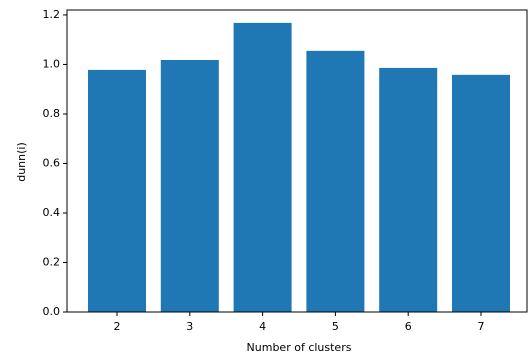 Image resolution: width=529 pixels, height=358 pixels. Describe the element at coordinates (299, 347) in the screenshot. I see `x-axis-label: Number of clusters` at that location.